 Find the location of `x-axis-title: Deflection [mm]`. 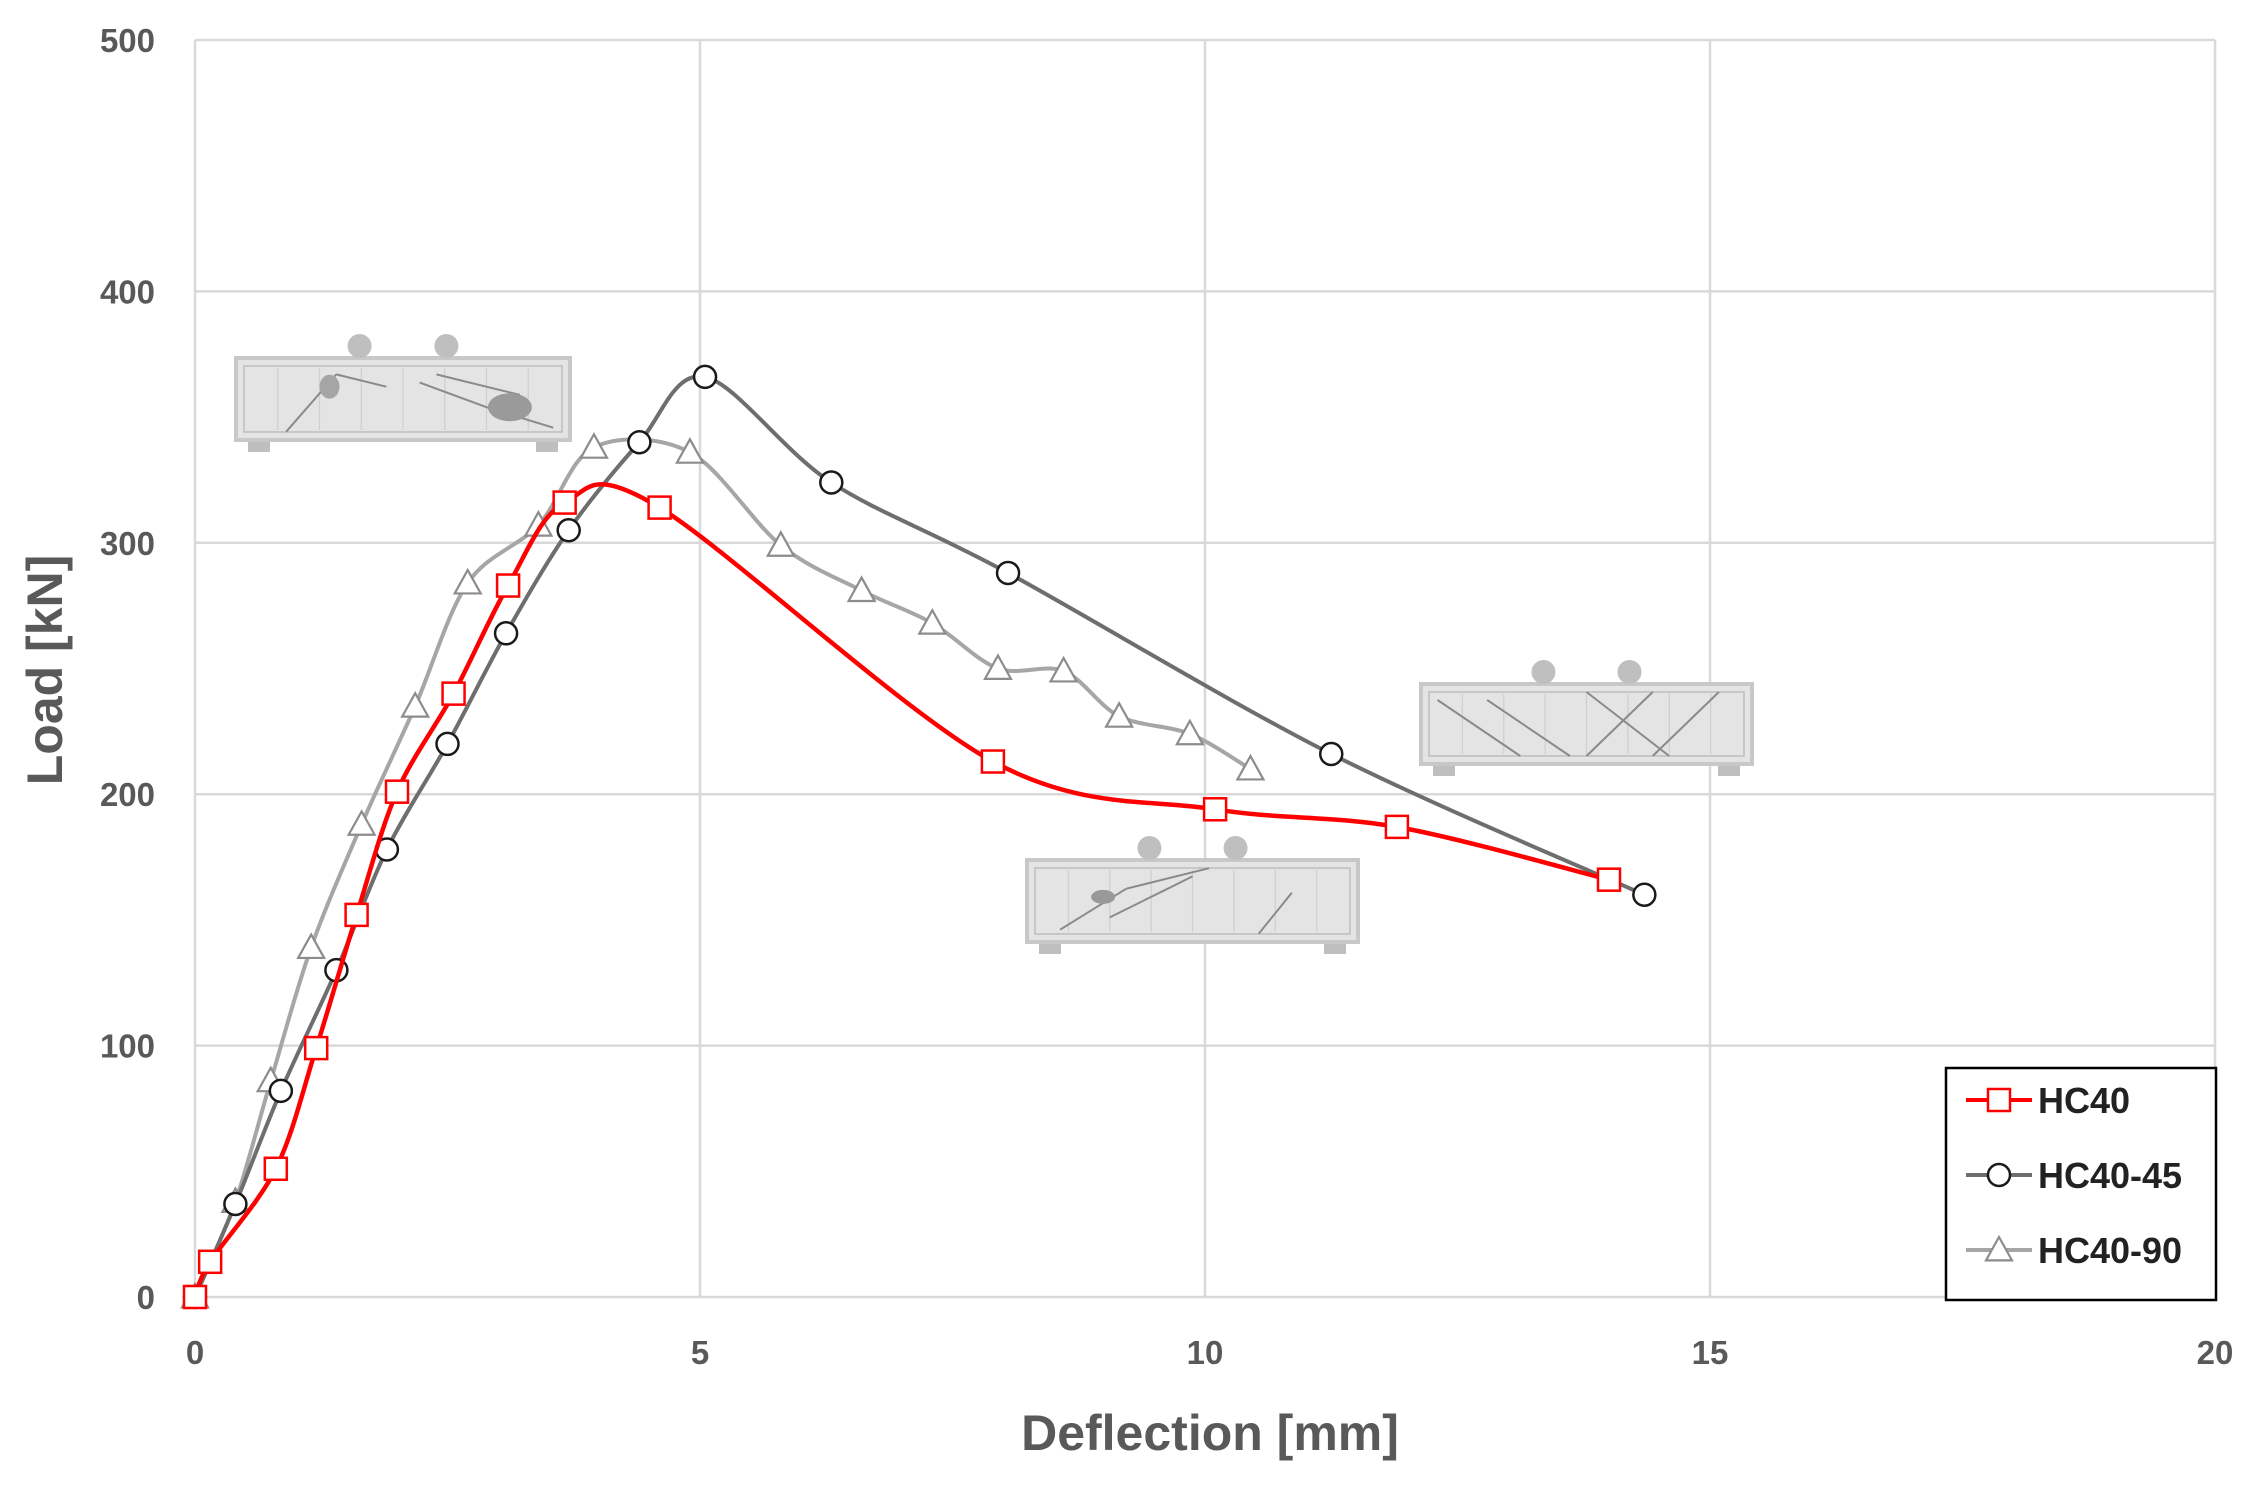

x-axis-title: Deflection [mm] is located at coordinates (1210, 1433).